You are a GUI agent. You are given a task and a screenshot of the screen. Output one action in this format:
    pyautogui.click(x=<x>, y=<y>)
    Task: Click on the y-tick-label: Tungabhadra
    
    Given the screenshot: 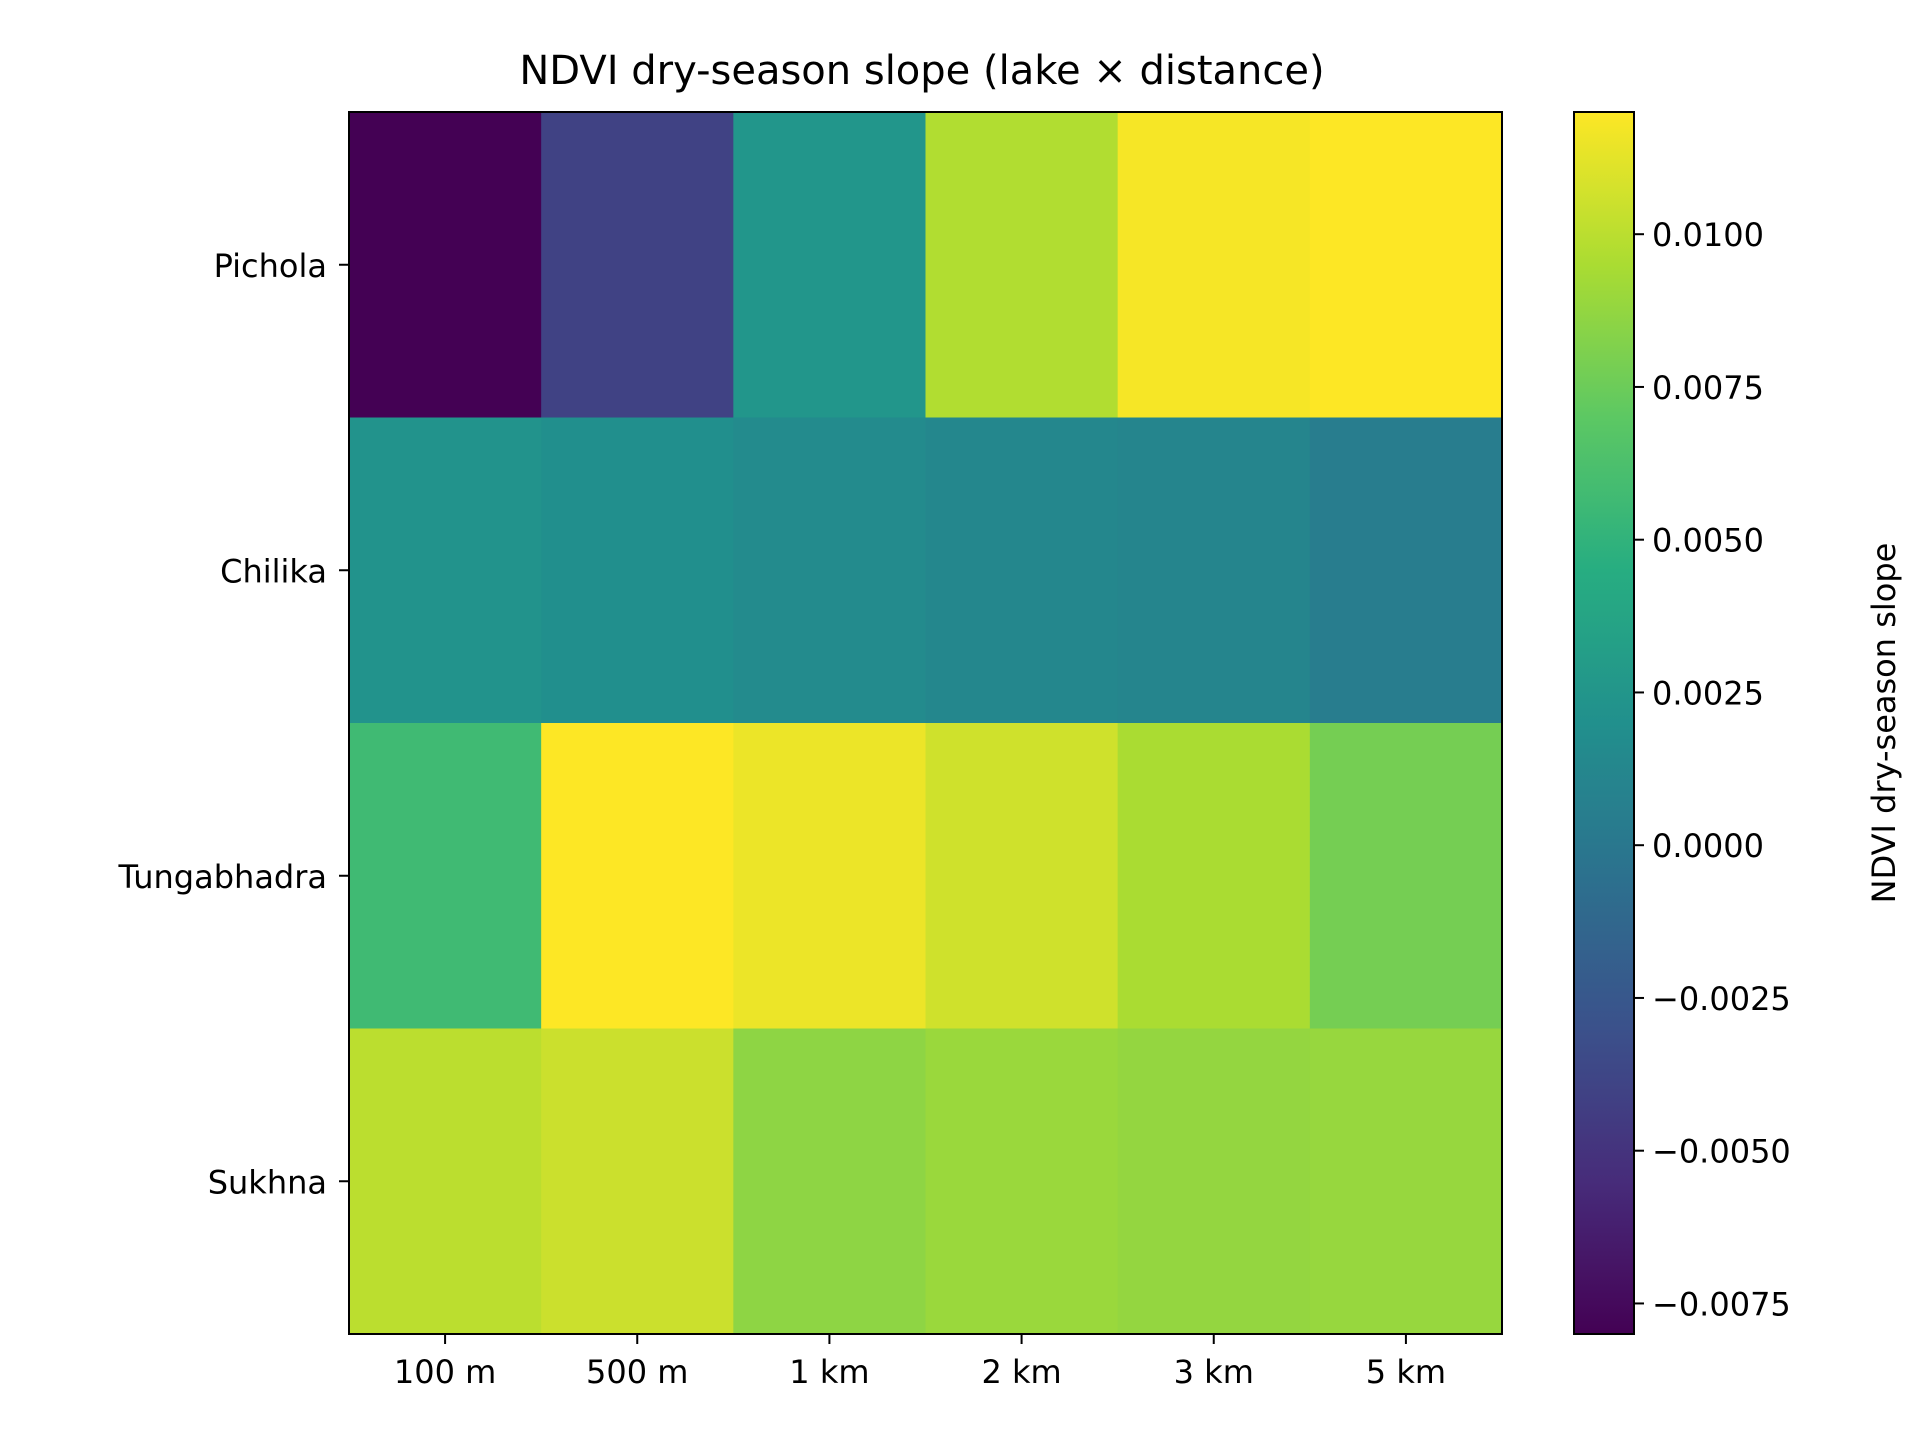 What is the action you would take?
    pyautogui.click(x=222, y=877)
    